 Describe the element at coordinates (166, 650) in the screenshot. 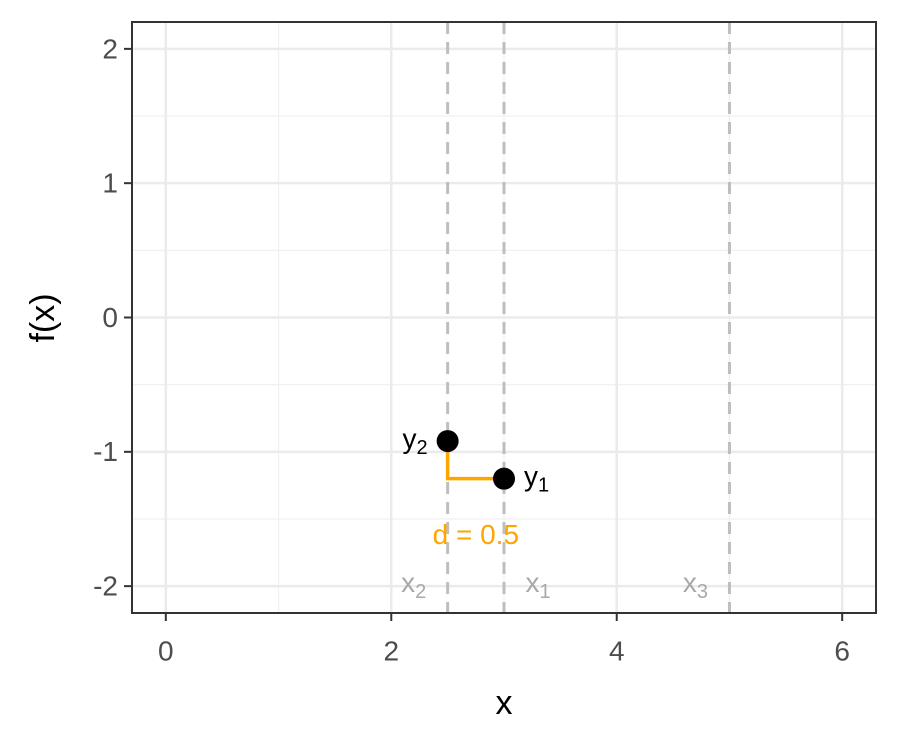

I see `x-tick-label: 0` at that location.